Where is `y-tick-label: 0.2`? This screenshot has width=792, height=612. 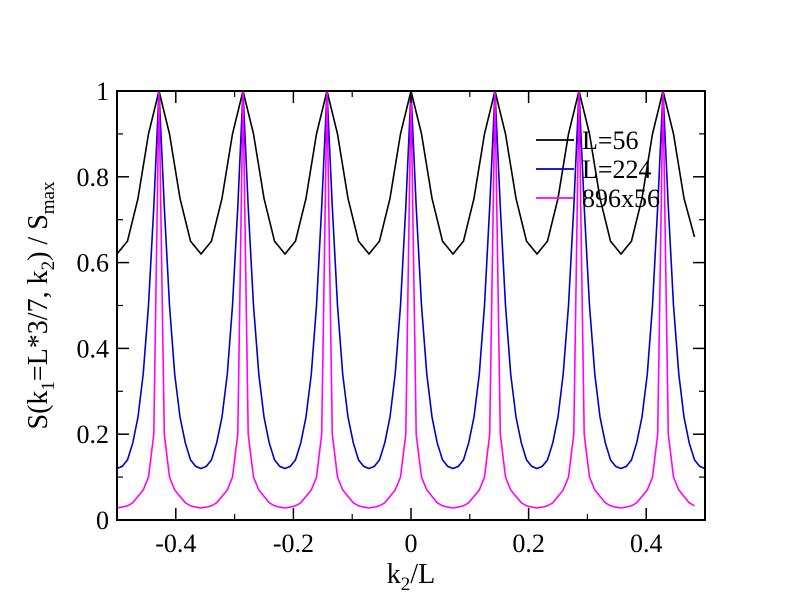 y-tick-label: 0.2 is located at coordinates (93, 434).